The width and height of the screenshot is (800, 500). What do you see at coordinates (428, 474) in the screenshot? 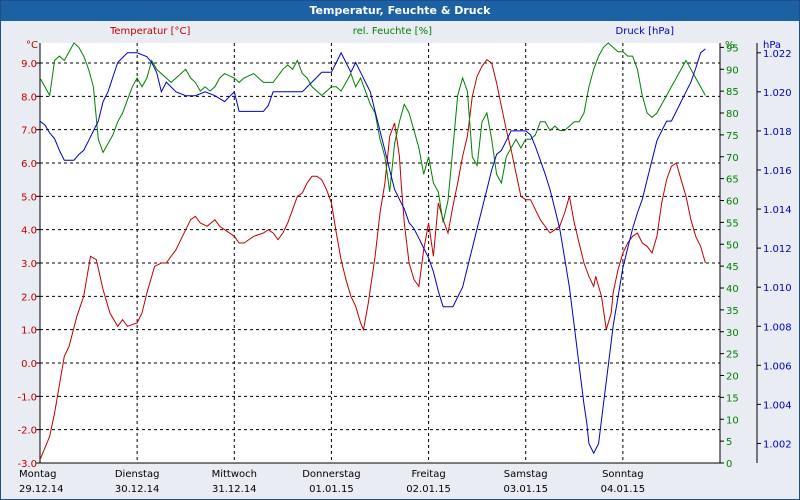
I see `x-day-label: Freitag` at bounding box center [428, 474].